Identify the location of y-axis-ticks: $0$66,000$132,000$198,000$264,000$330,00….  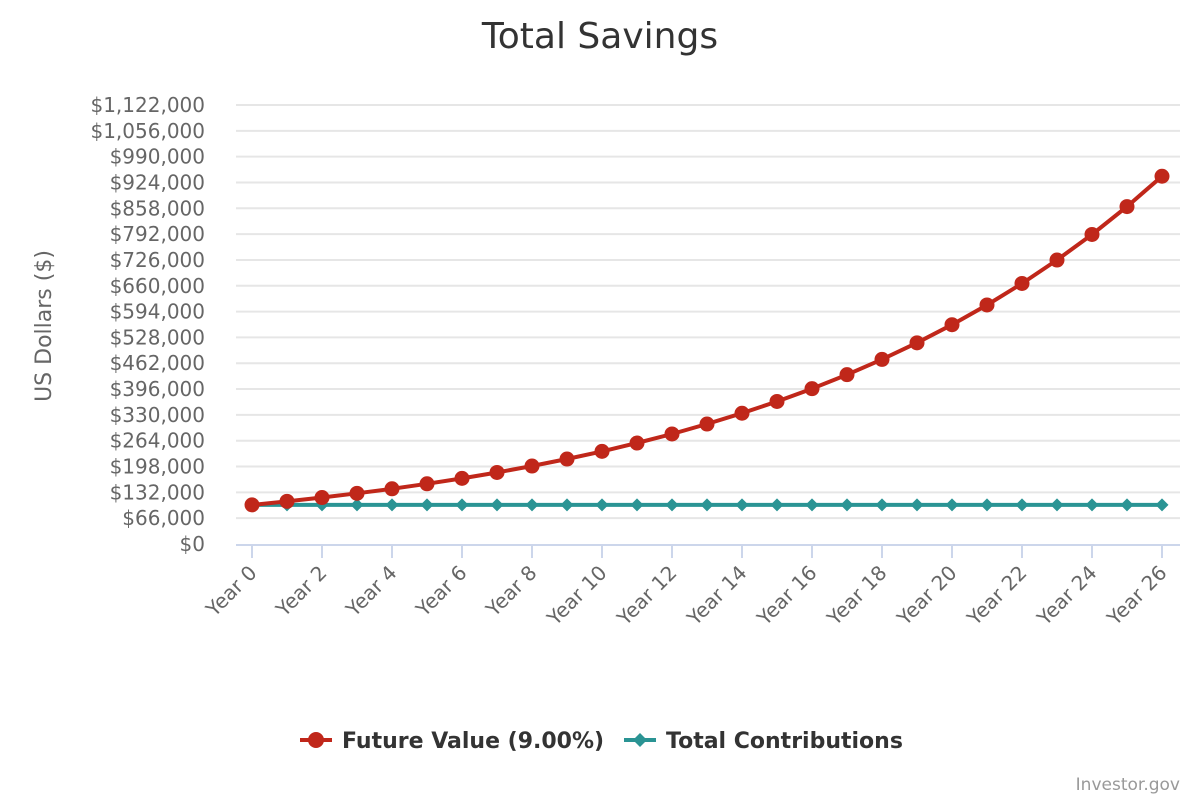
(147, 324).